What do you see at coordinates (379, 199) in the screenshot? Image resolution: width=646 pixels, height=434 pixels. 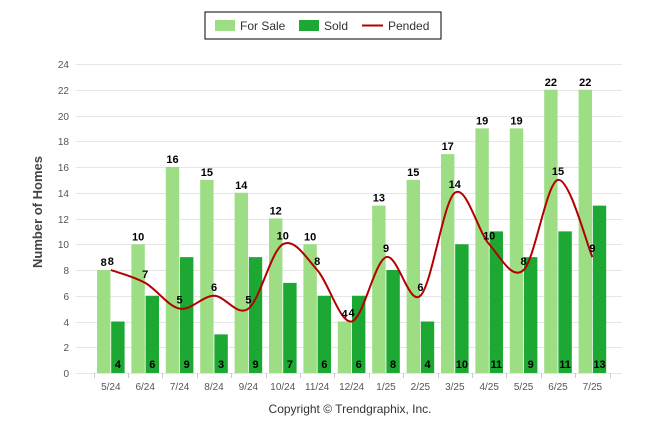 I see `data-label-for-sale: 13` at bounding box center [379, 199].